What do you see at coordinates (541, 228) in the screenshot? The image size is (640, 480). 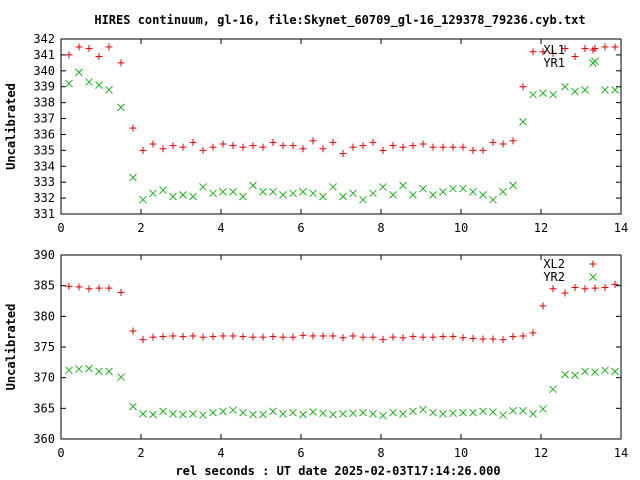 I see `x-tick-label: 12` at bounding box center [541, 228].